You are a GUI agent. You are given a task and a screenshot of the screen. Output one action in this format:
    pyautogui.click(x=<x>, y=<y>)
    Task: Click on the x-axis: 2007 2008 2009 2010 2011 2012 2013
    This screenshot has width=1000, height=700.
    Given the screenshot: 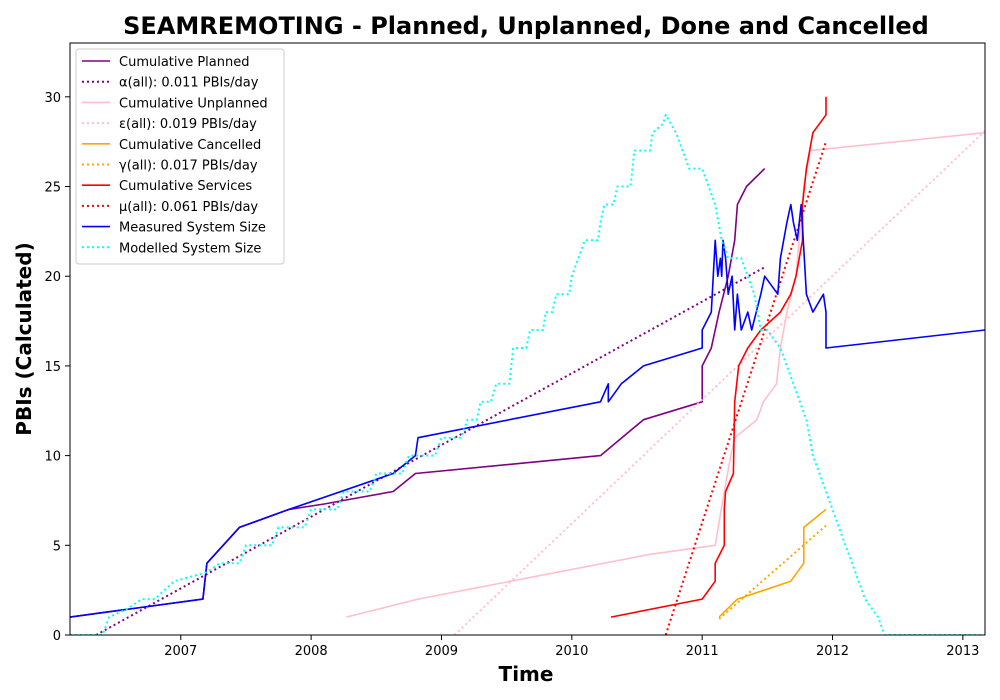 What is the action you would take?
    pyautogui.click(x=571, y=647)
    